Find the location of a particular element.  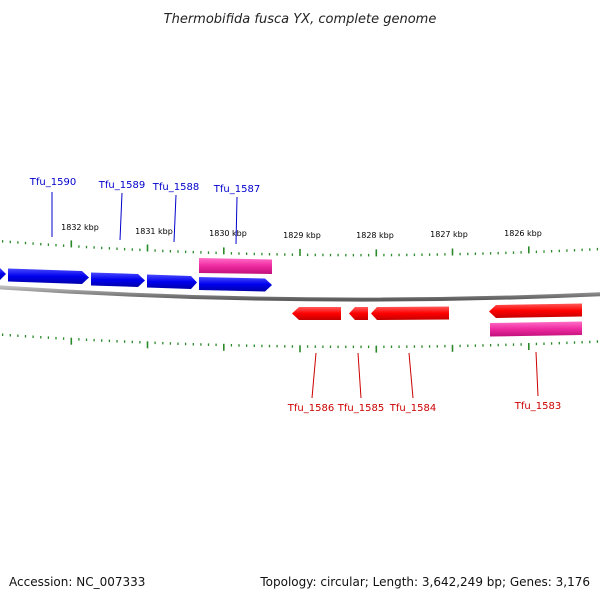

label-tfu-1589: Tfu_1589 is located at coordinates (121, 185).